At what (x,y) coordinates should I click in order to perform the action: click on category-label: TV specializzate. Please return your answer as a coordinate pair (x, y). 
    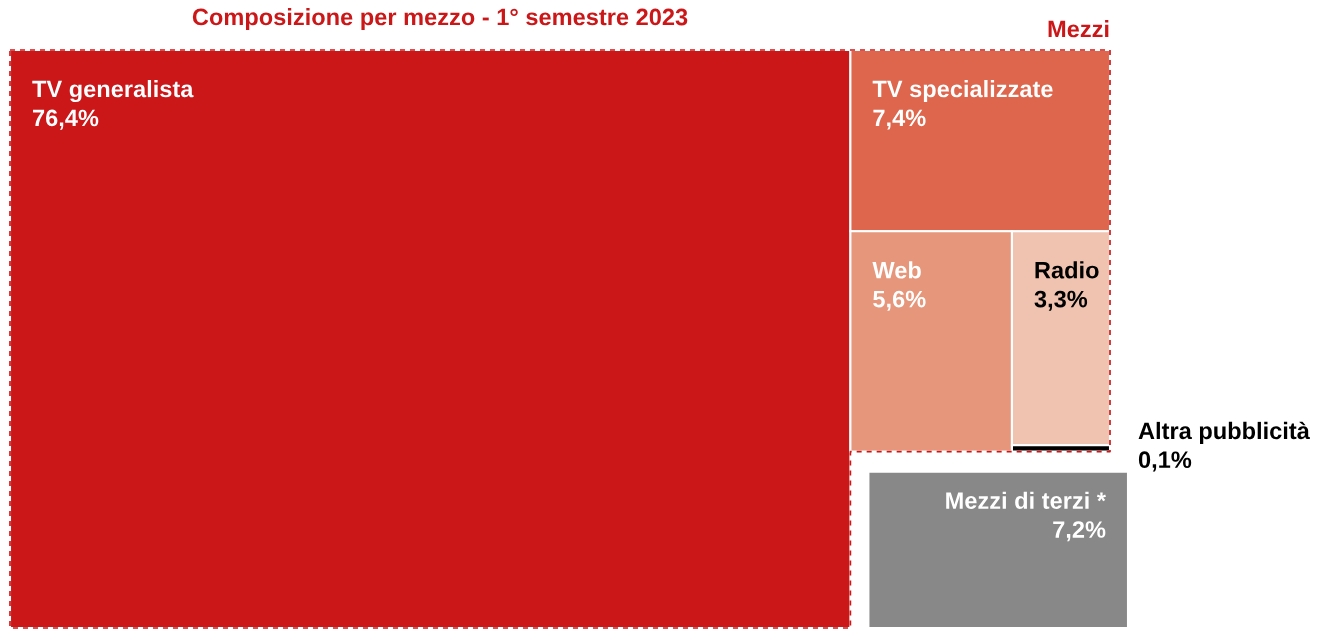
    Looking at the image, I should click on (962, 91).